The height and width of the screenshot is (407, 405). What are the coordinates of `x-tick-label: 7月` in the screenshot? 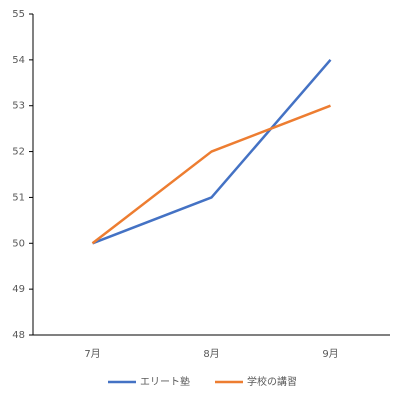 It's located at (92, 354).